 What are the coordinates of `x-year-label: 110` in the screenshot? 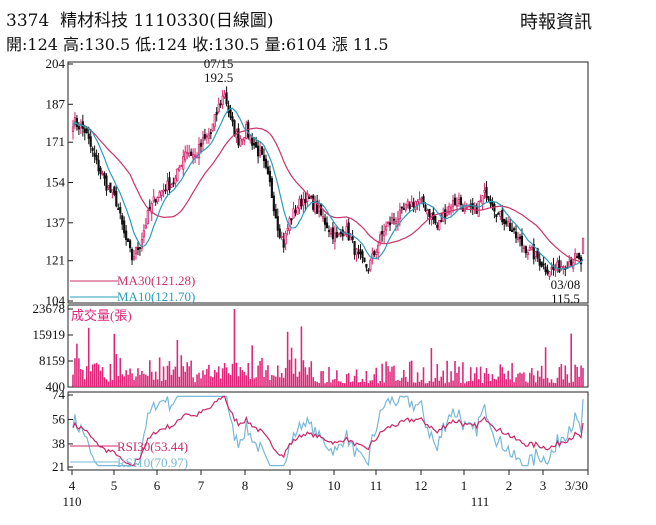 It's located at (71, 501).